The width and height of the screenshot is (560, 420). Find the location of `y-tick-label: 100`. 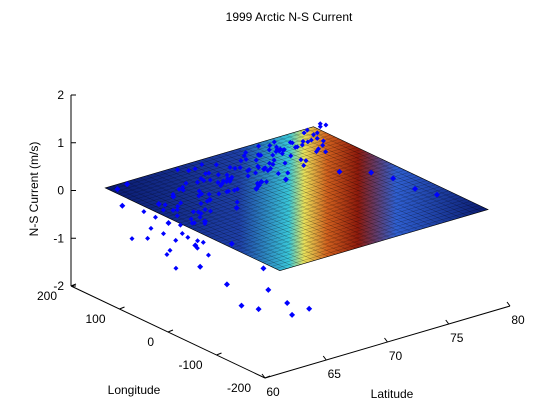

y-tick-label: 100 is located at coordinates (95, 319).